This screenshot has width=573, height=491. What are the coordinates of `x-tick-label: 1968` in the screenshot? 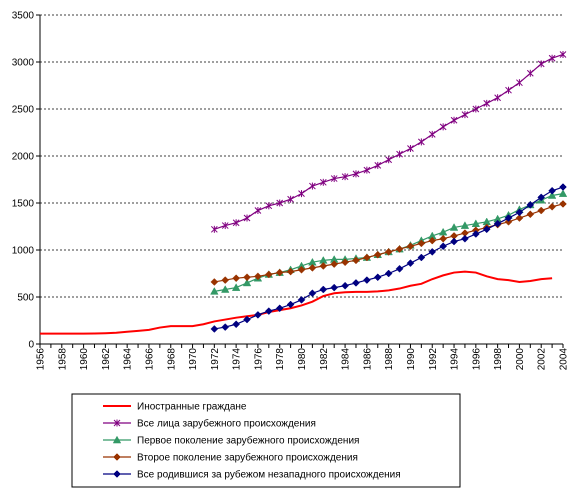 It's located at (171, 359).